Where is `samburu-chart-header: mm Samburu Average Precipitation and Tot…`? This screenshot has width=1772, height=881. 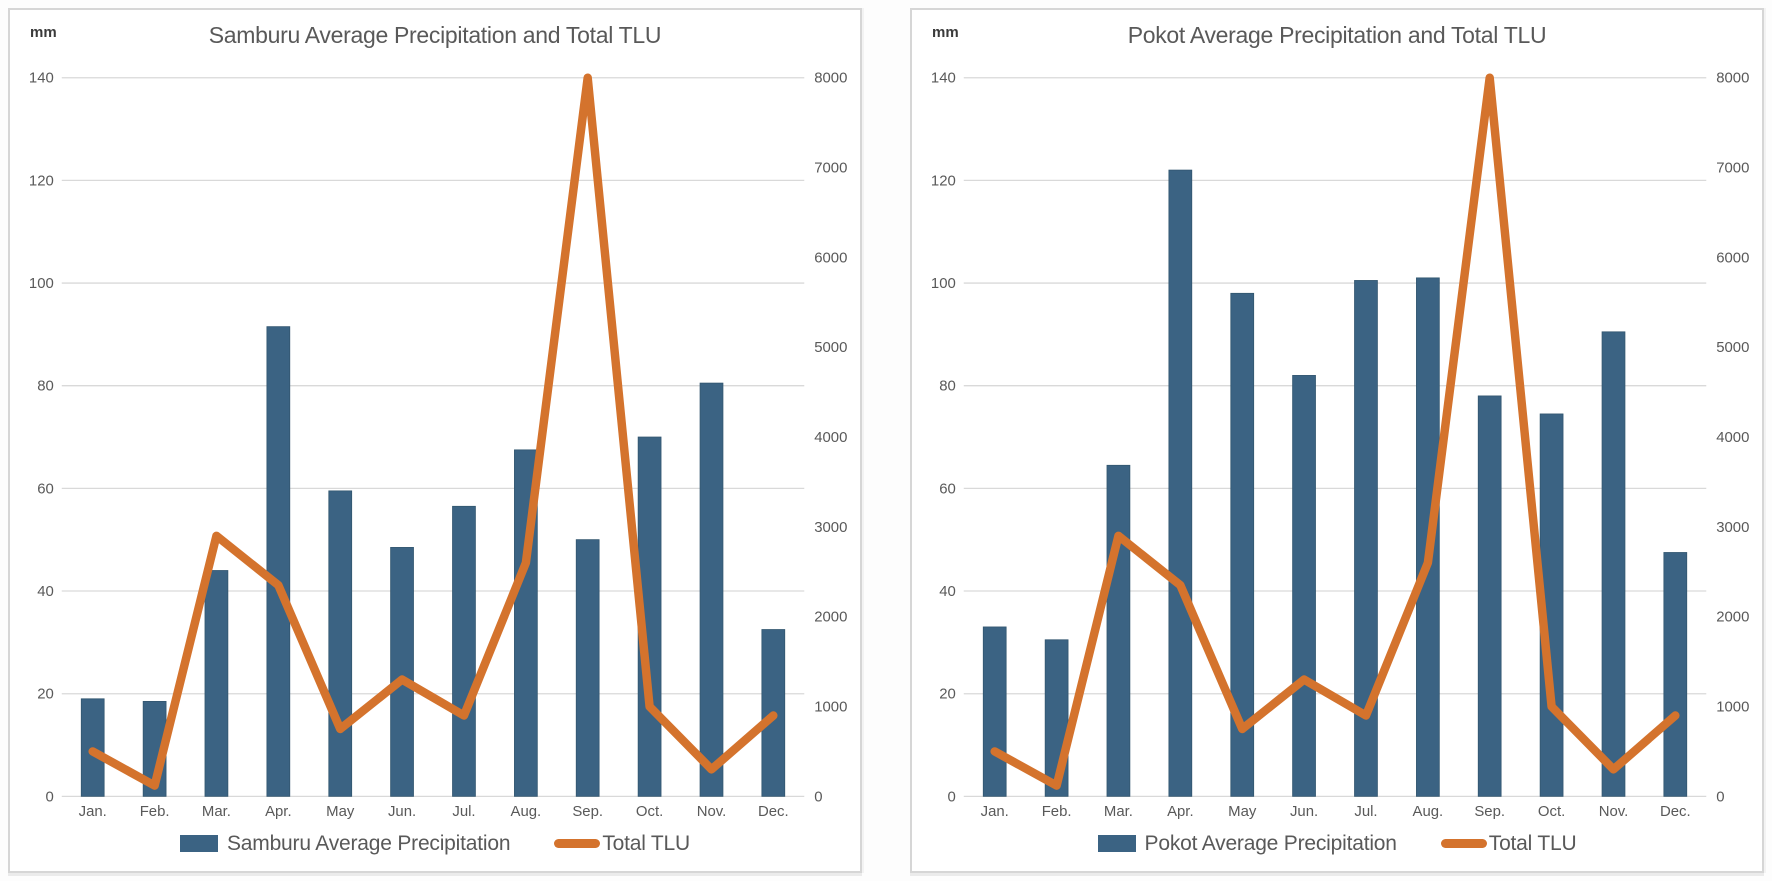
samburu-chart-header: mm Samburu Average Precipitation and Tot… is located at coordinates (435, 37).